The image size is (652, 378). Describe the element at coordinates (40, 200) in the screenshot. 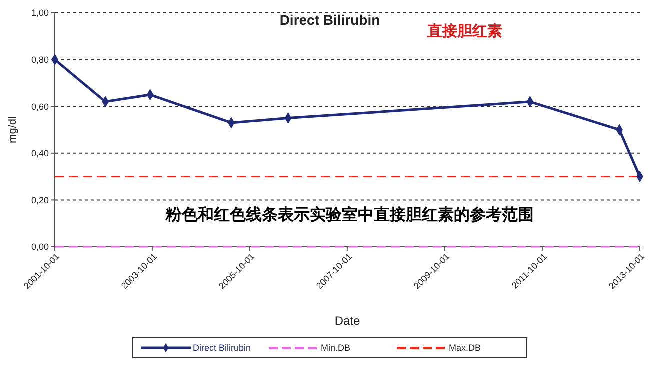

I see `y-tick-label: 0,20` at that location.